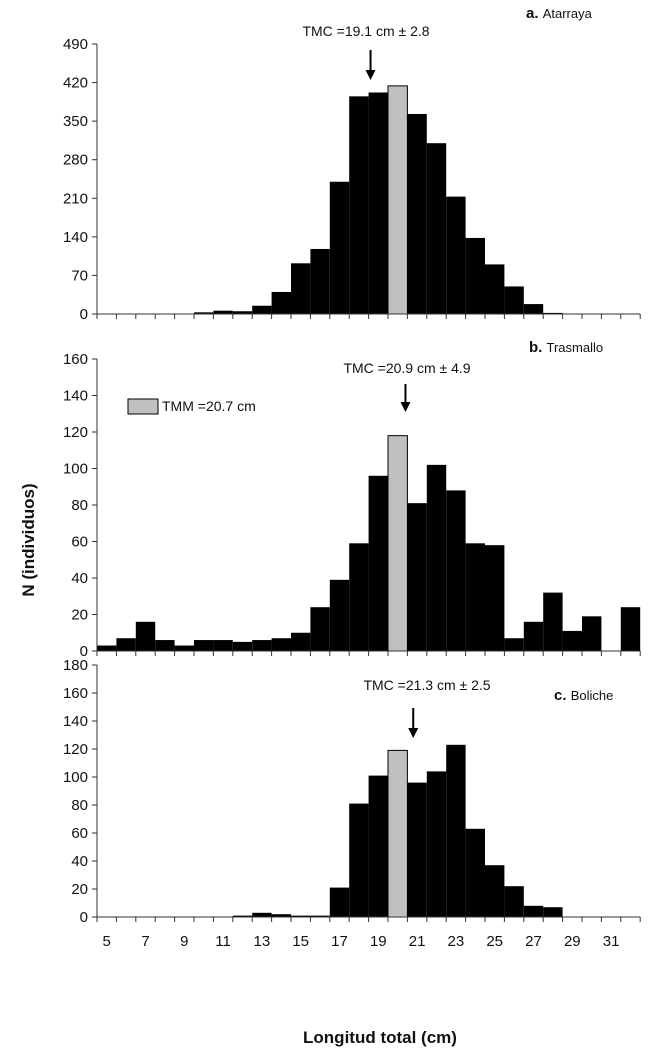  What do you see at coordinates (611, 941) in the screenshot?
I see `x-tick-label: 31` at bounding box center [611, 941].